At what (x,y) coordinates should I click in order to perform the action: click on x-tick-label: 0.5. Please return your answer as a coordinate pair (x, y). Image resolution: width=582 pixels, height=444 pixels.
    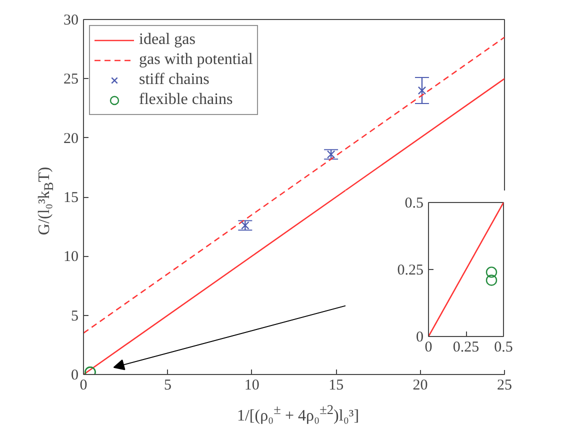
    Looking at the image, I should click on (503, 348).